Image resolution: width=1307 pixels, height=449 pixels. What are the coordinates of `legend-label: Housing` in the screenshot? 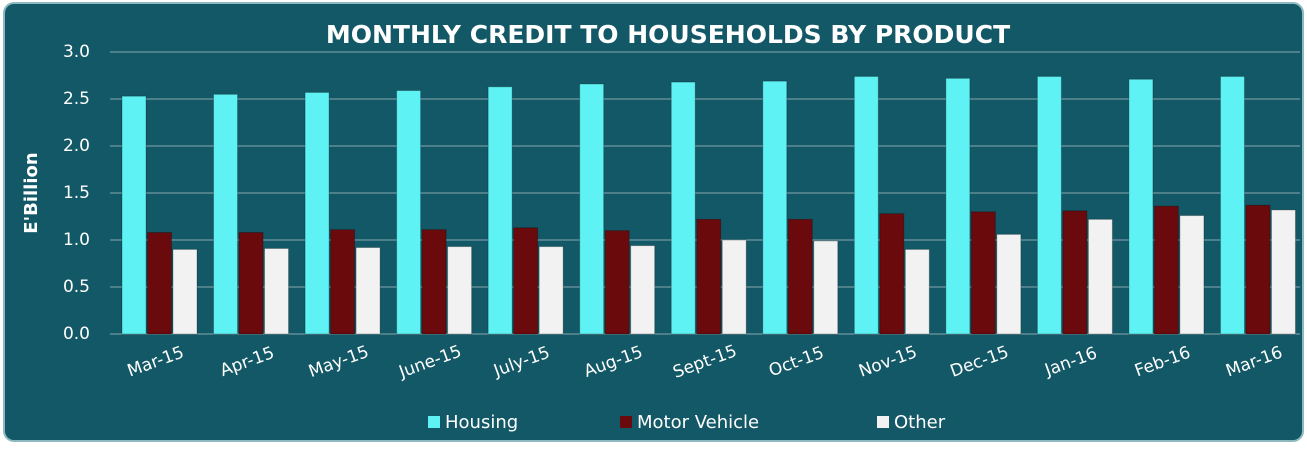 It's located at (481, 422).